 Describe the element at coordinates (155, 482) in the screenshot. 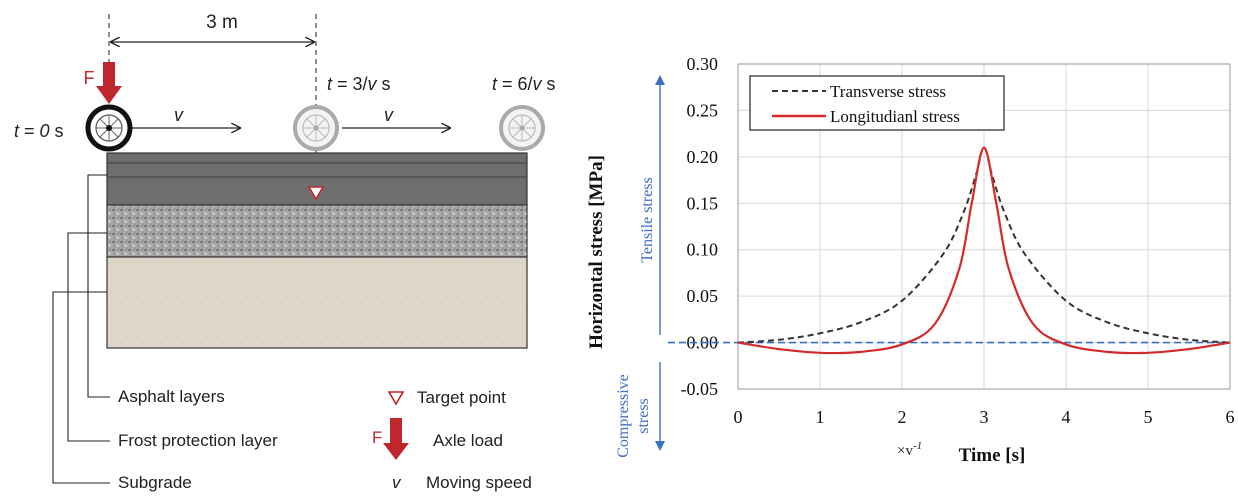

I see `layer-label-subgrade: Subgrade` at that location.